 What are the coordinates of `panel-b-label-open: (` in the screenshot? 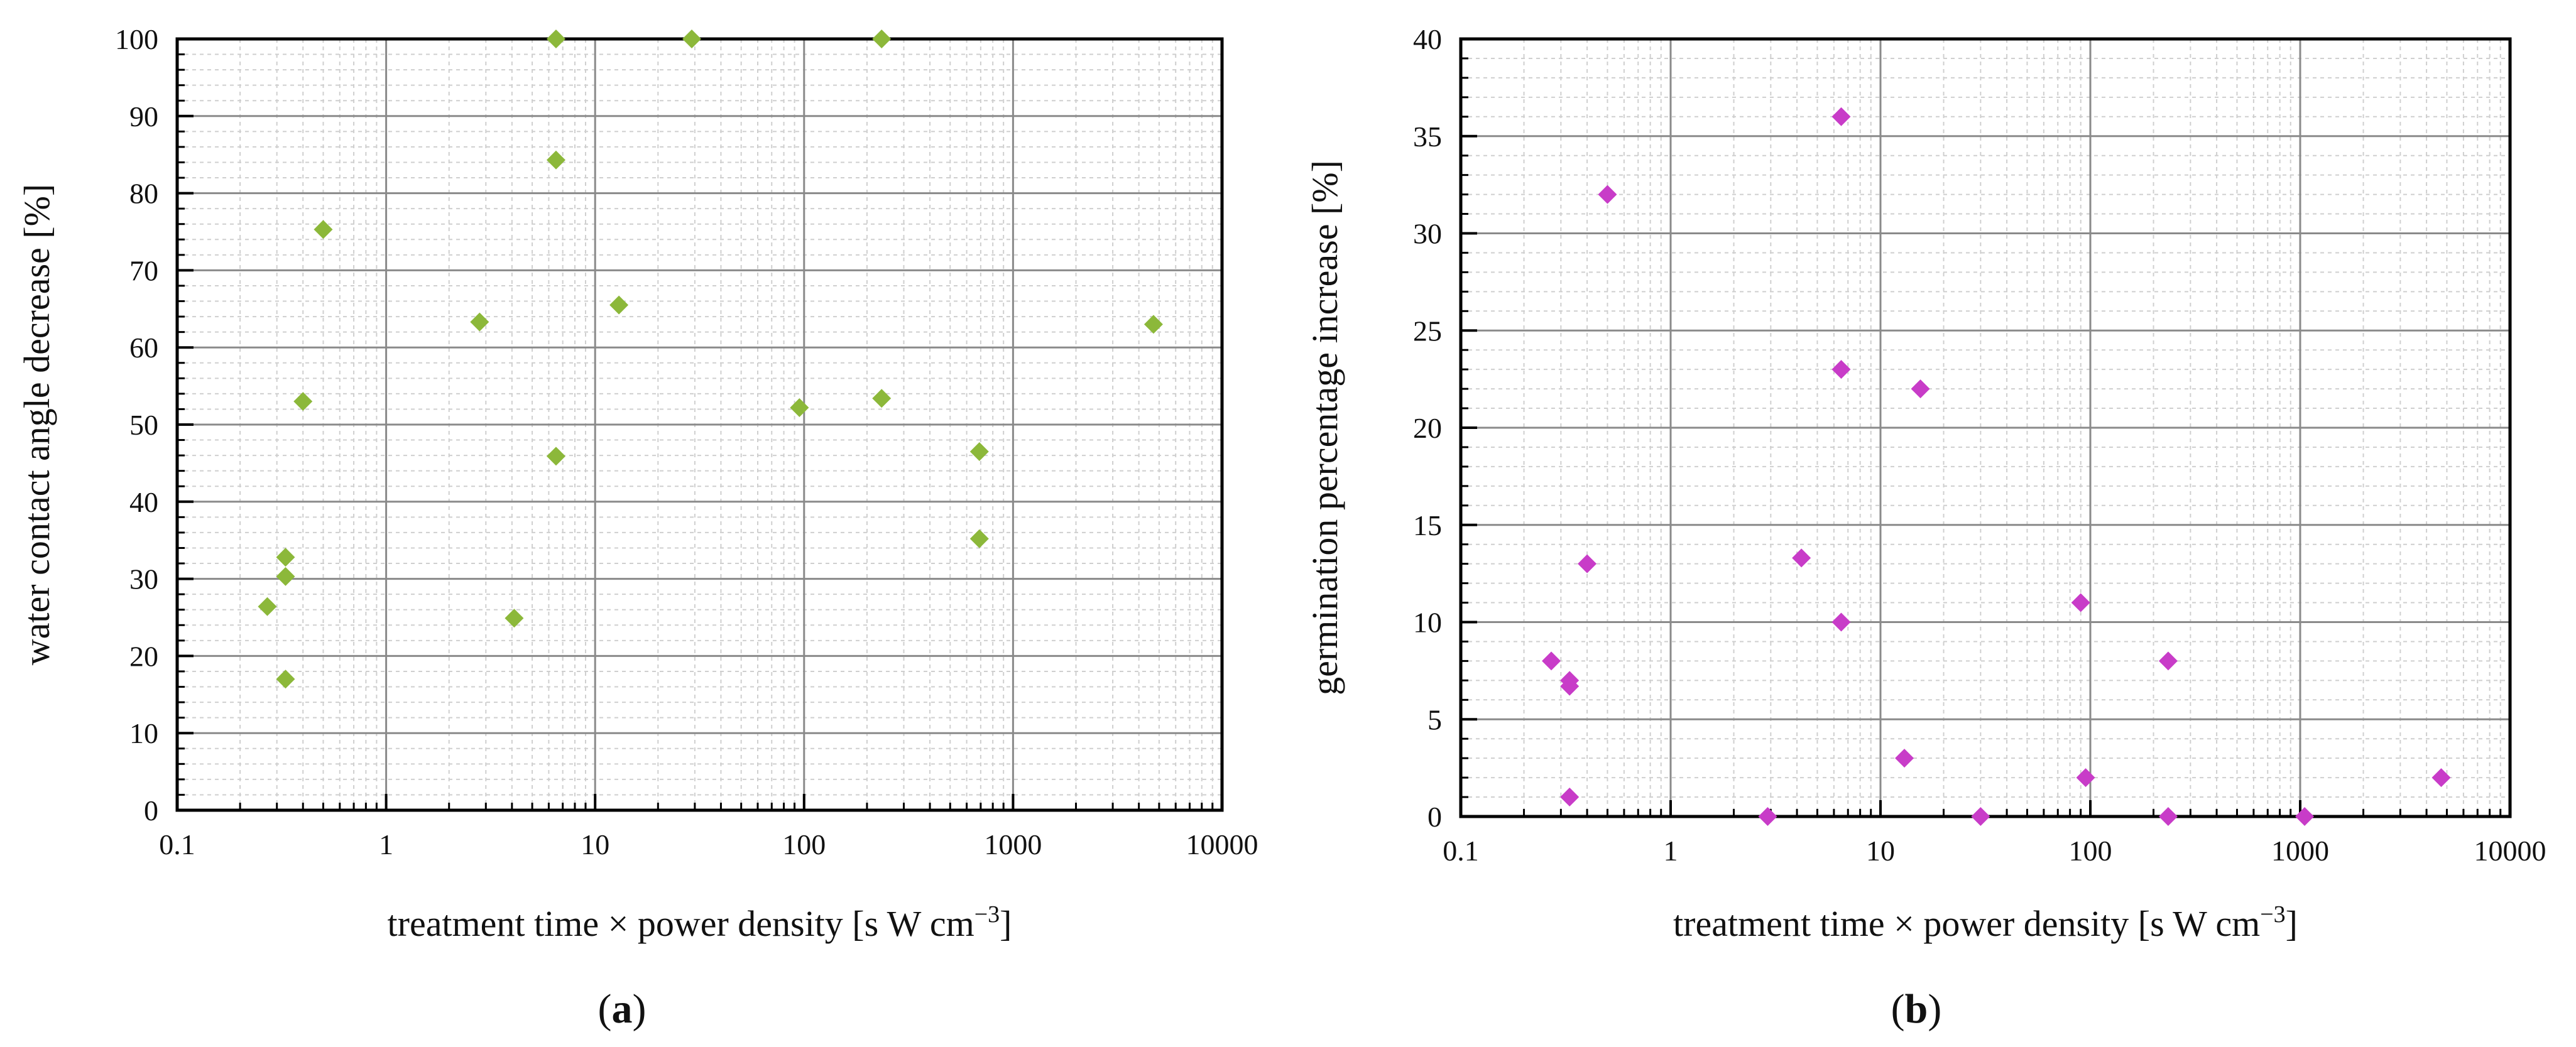 It's located at (1898, 1009).